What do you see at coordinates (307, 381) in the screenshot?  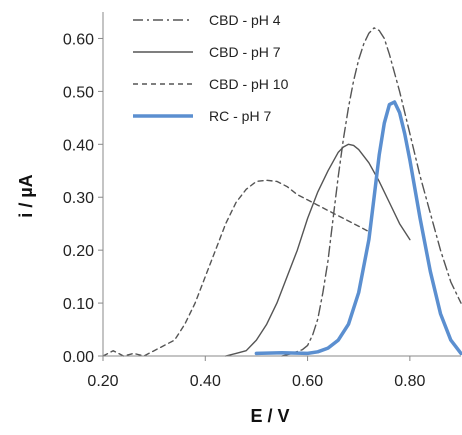 I see `x-tick-label: 0.60` at bounding box center [307, 381].